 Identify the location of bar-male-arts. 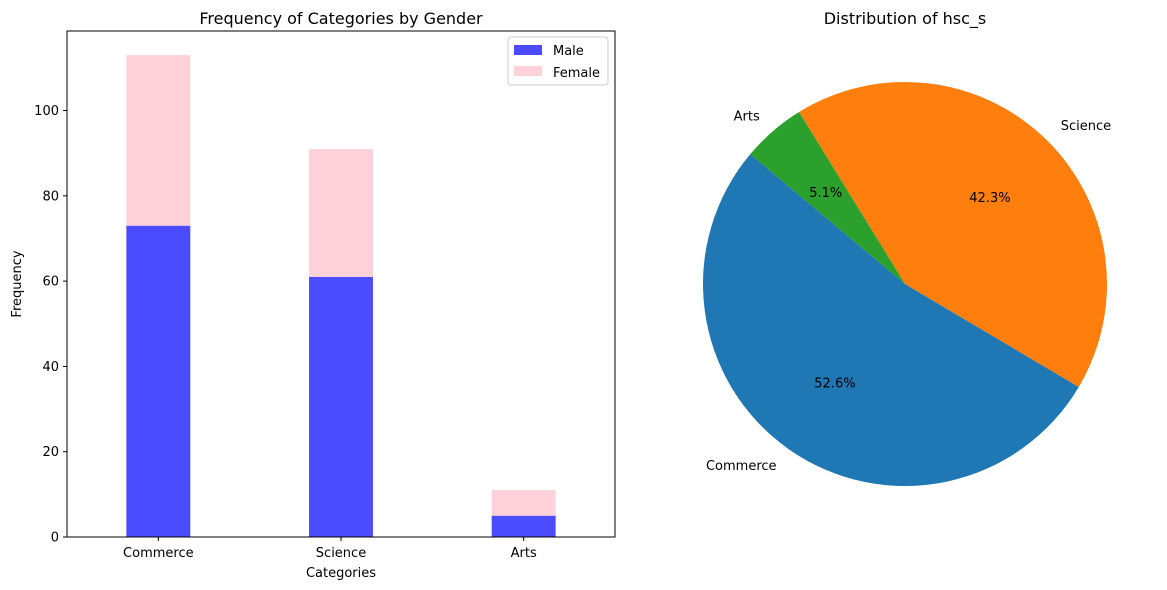
(523, 526).